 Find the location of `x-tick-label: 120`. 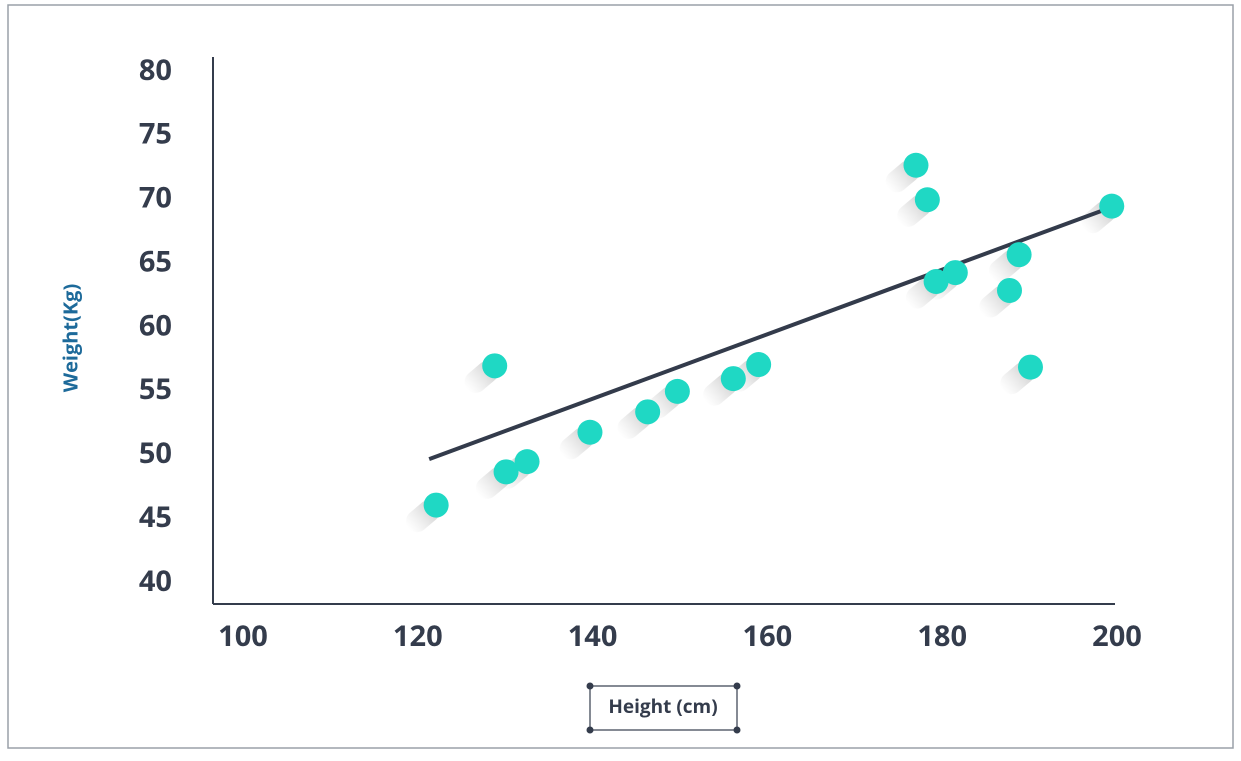

x-tick-label: 120 is located at coordinates (418, 635).